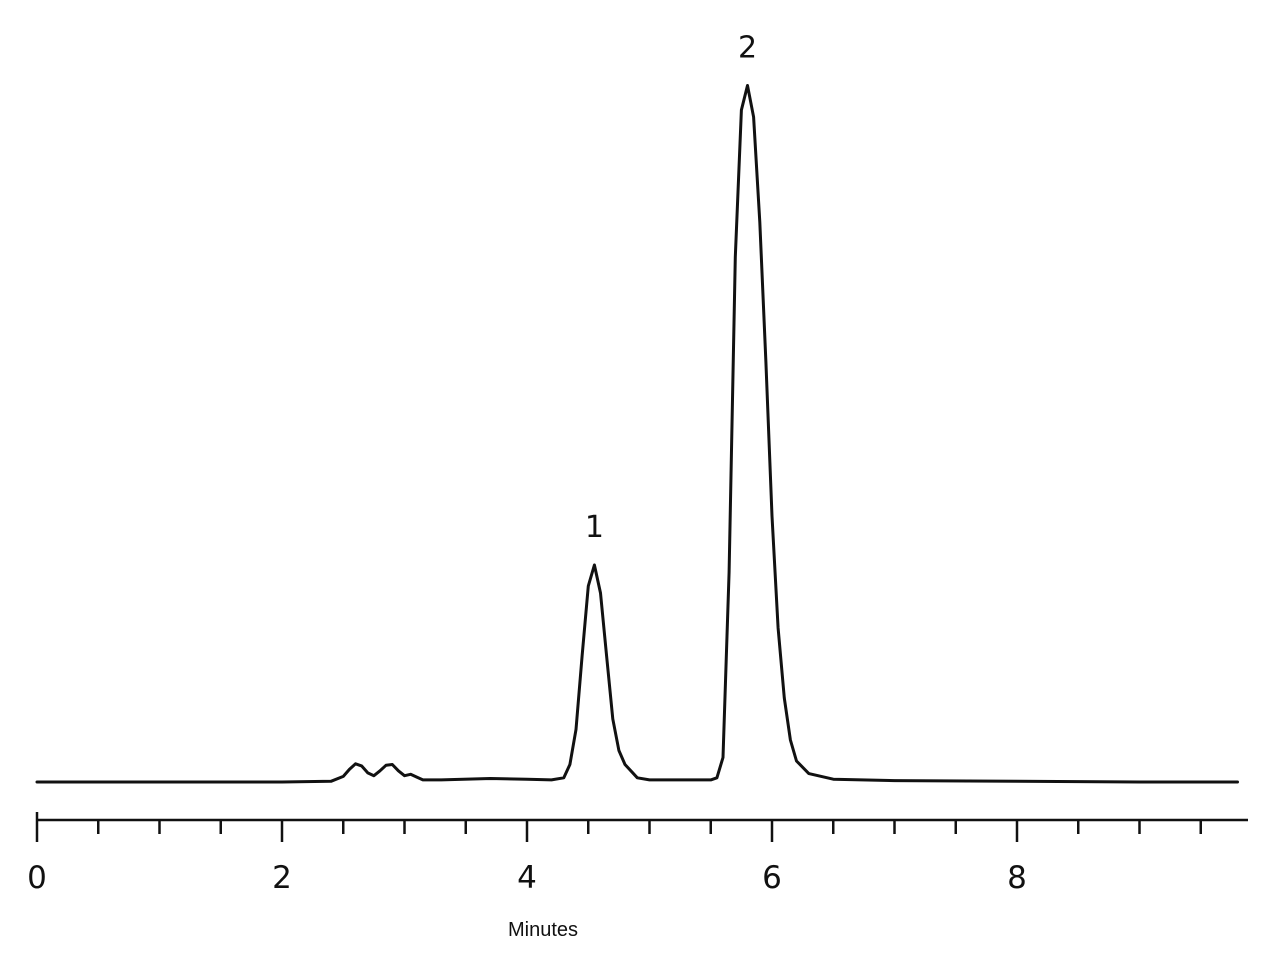 The image size is (1280, 971). I want to click on peak-label-2: 2, so click(747, 48).